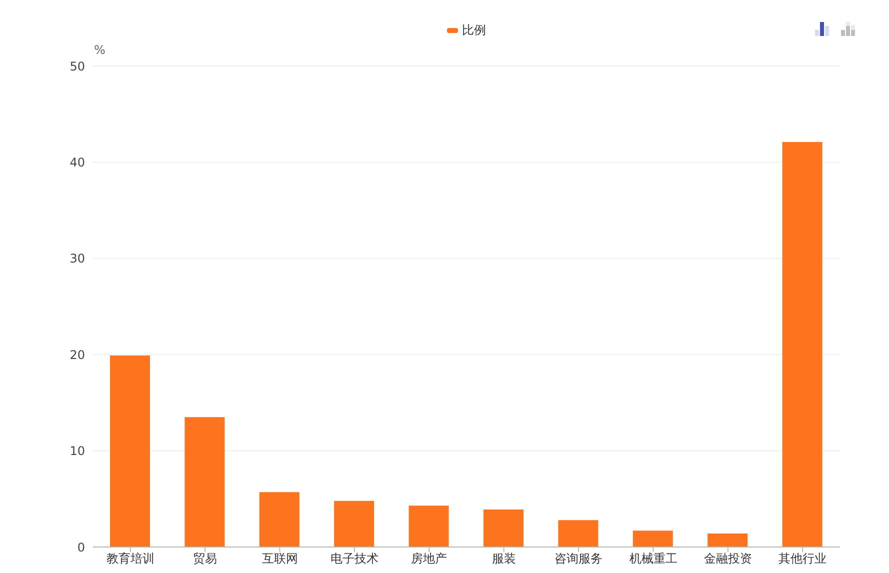 This screenshot has height=573, width=889. I want to click on x-tick-label: 金融投资, so click(728, 559).